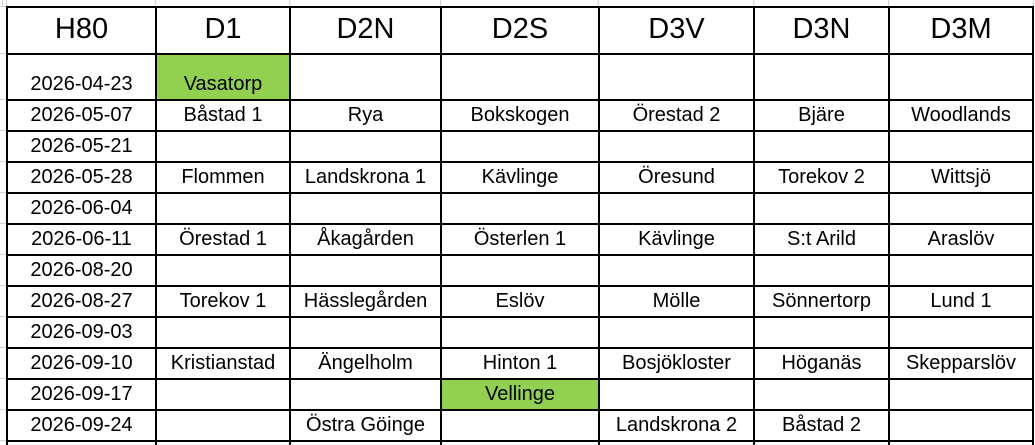 This screenshot has width=1035, height=445. I want to click on venue-cell: Bjäre, so click(821, 115).